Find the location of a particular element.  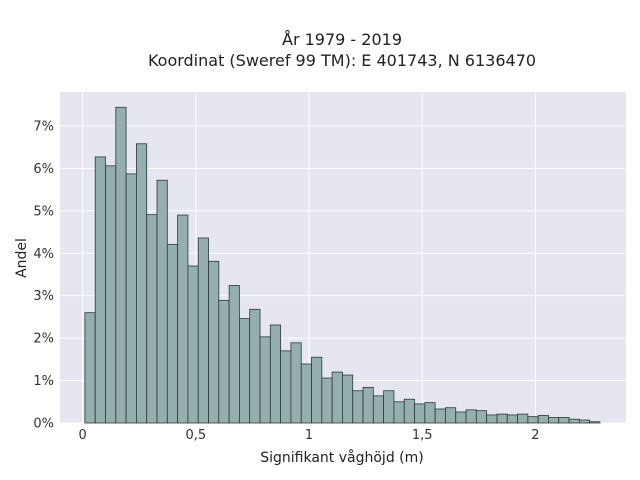

y-tick-label: 6% is located at coordinates (43, 169).